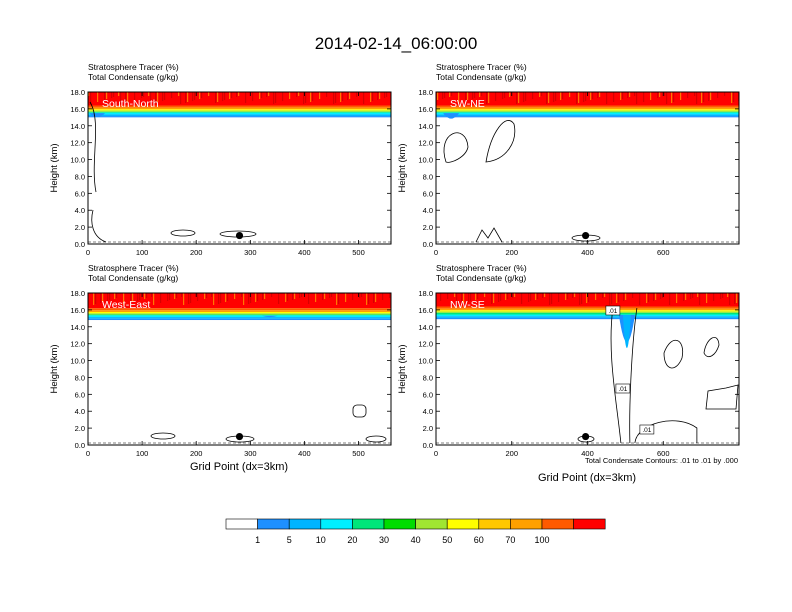 The image size is (792, 612). What do you see at coordinates (436, 252) in the screenshot?
I see `x-tick-label: 0` at bounding box center [436, 252].